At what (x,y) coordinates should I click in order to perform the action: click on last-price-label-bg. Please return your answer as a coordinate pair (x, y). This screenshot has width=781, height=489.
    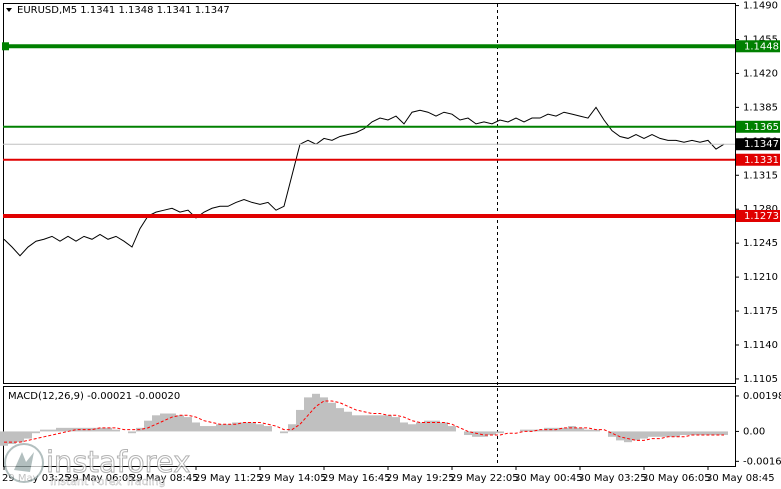
    Looking at the image, I should click on (758, 144).